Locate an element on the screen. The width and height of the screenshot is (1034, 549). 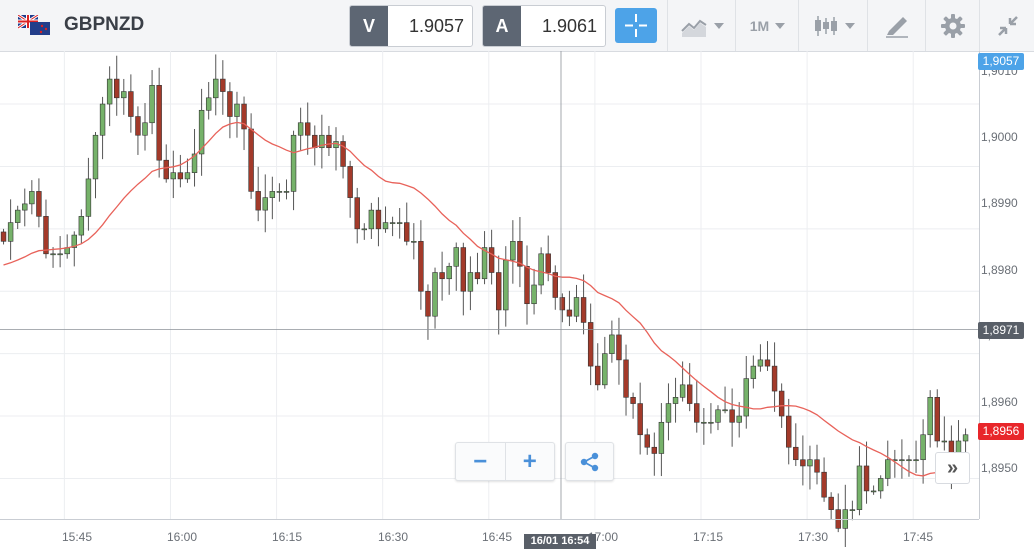
chart-toolbar: GBPNZD V 1.9057 A 1.9061 1M is located at coordinates (517, 26).